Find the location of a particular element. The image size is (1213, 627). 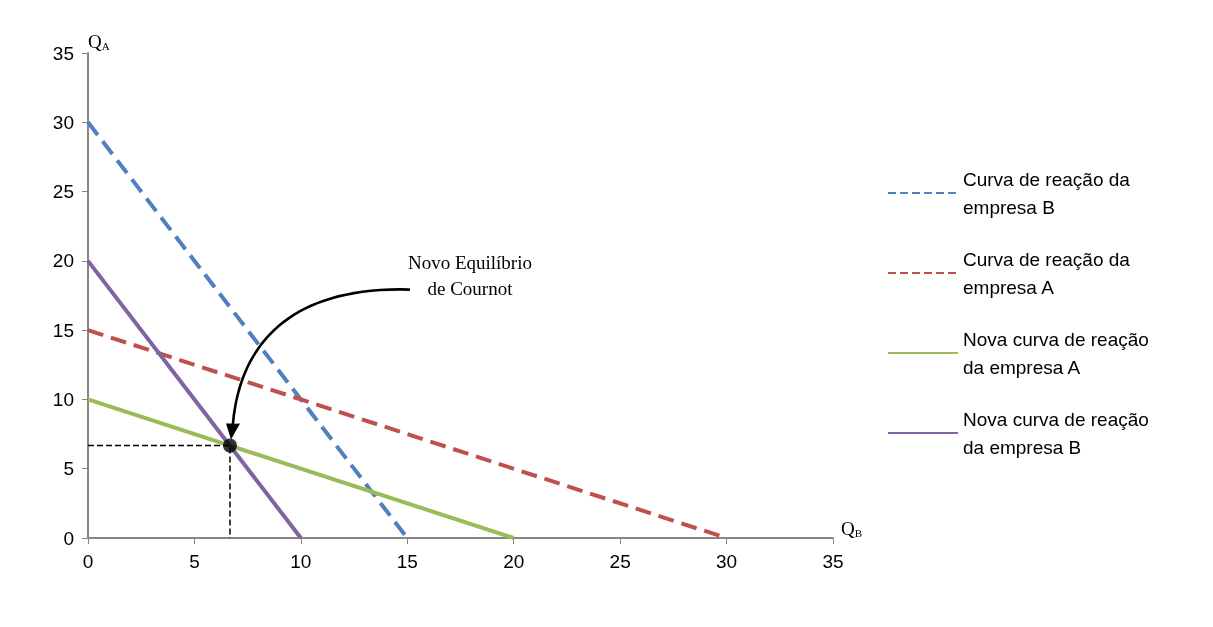

annotation: Novo Equilíbrio de Cournot is located at coordinates (469, 276).